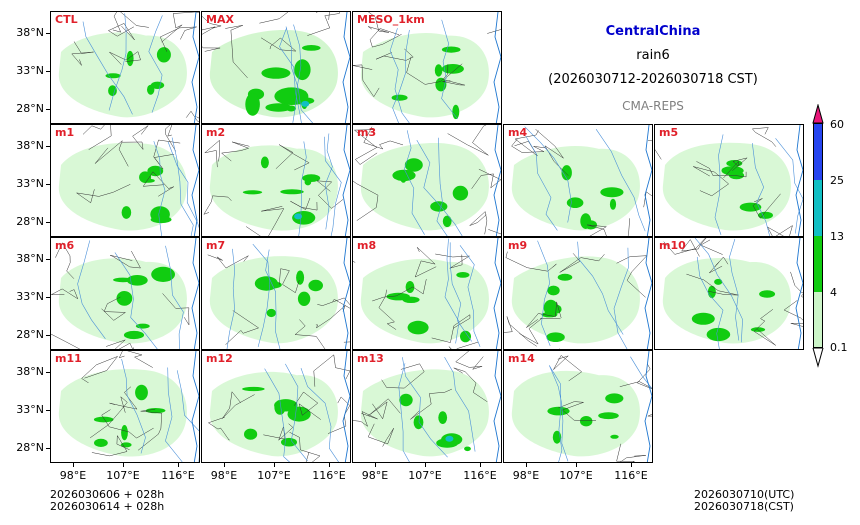  I want to click on panel-label: m2, so click(216, 132).